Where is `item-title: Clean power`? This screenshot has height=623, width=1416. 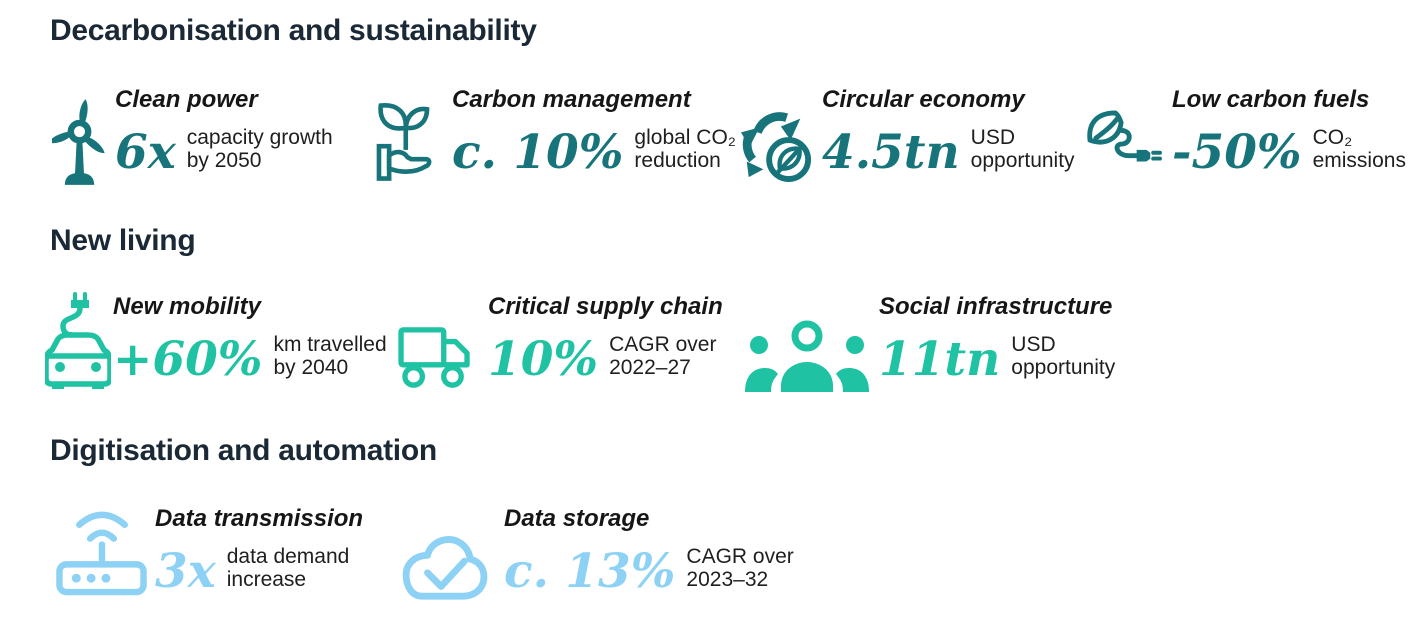 item-title: Clean power is located at coordinates (186, 99).